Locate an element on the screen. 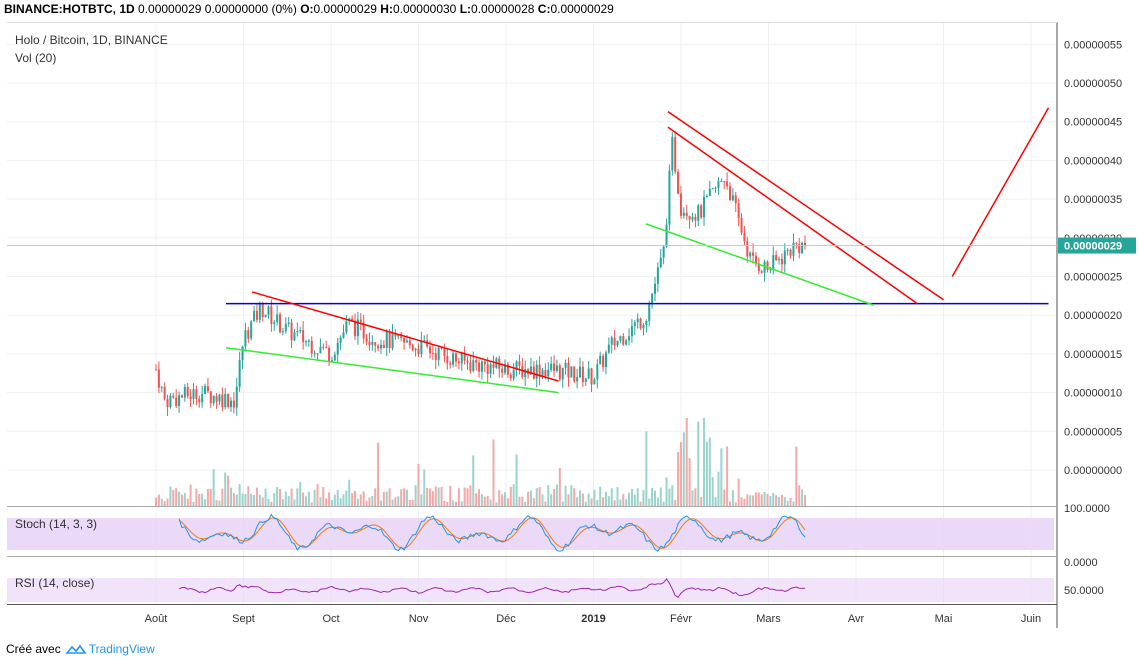 Image resolution: width=1139 pixels, height=667 pixels. header-last: 0.00000029 is located at coordinates (170, 9).